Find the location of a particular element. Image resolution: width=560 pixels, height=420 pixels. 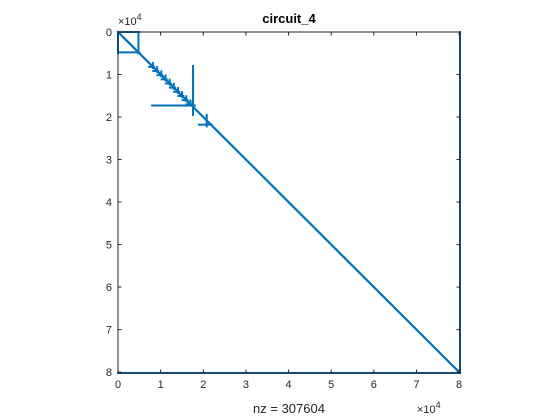

x-axis-multiplier-base: ×10 is located at coordinates (426, 410).